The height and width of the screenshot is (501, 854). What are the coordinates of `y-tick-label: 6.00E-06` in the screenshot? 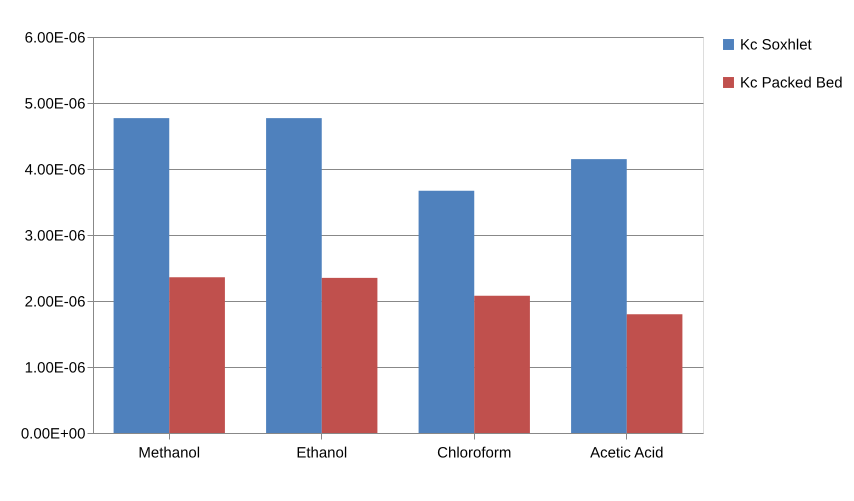 It's located at (55, 38).